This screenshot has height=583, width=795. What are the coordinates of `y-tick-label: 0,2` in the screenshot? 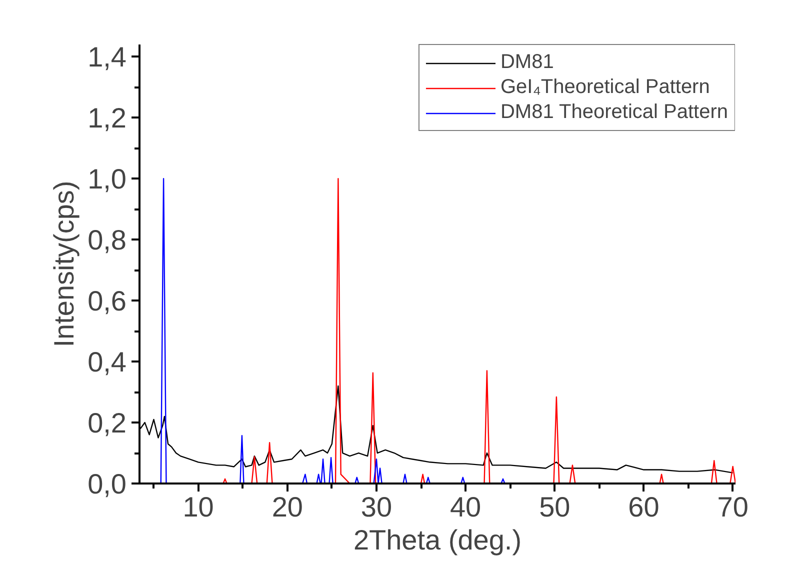 It's located at (107, 423).